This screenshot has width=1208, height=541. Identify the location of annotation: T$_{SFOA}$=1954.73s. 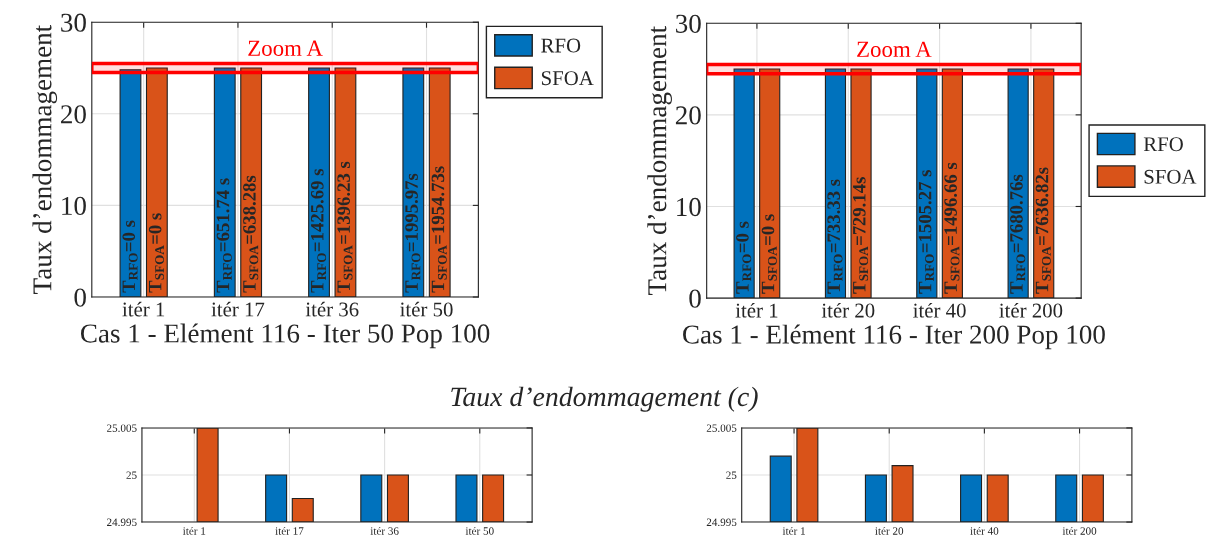
(439, 229).